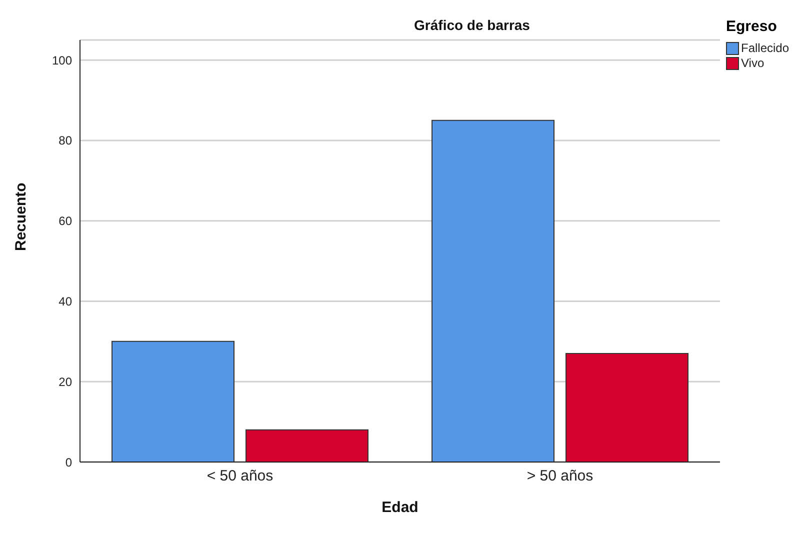 The width and height of the screenshot is (800, 552). I want to click on y-tick-label: 40, so click(65, 301).